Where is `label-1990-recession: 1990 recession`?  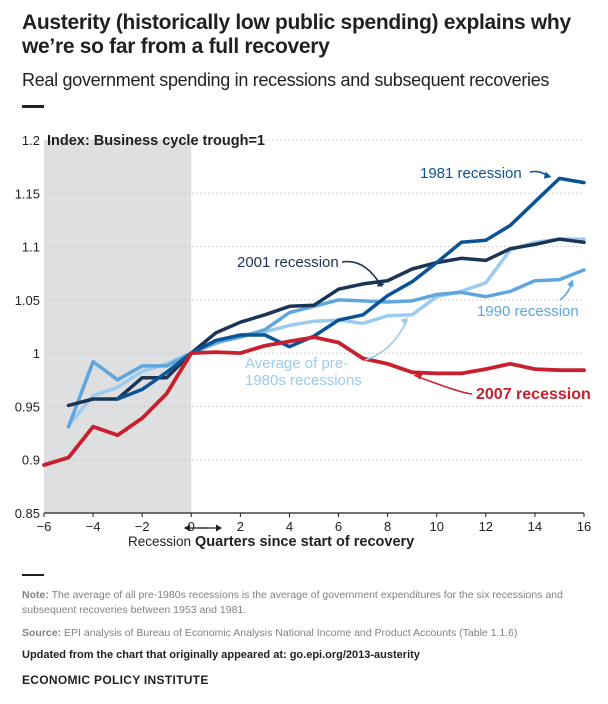
label-1990-recession: 1990 recession is located at coordinates (528, 311).